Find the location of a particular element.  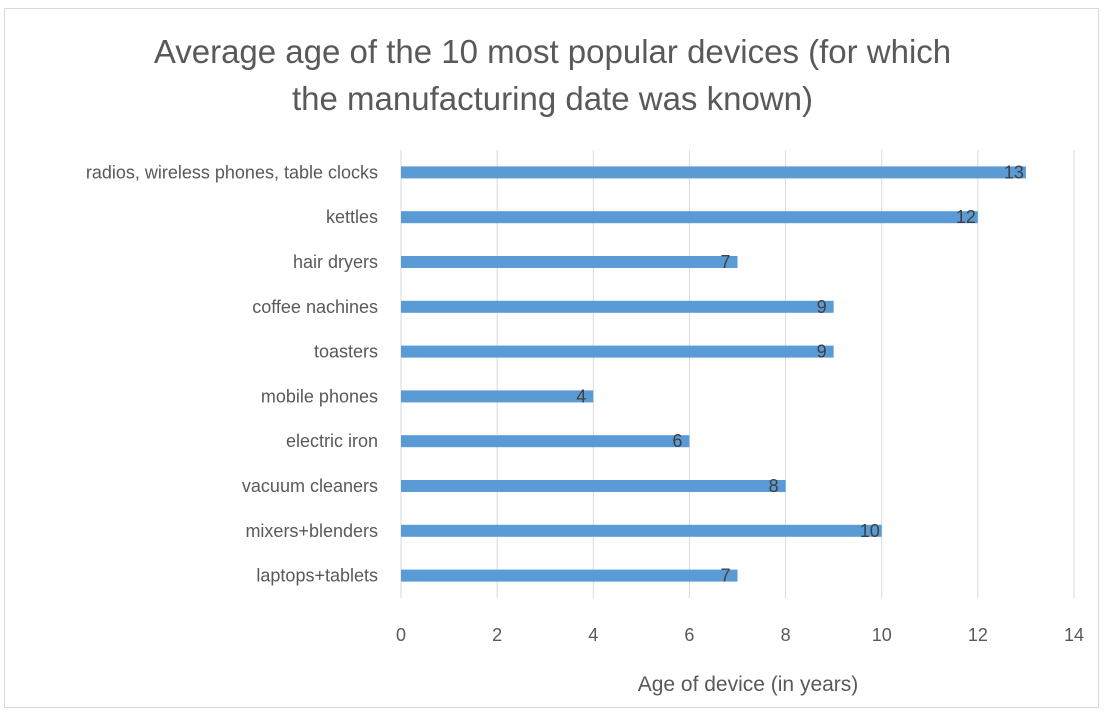

category-label: radios, wireless phones, table clocks is located at coordinates (232, 172).